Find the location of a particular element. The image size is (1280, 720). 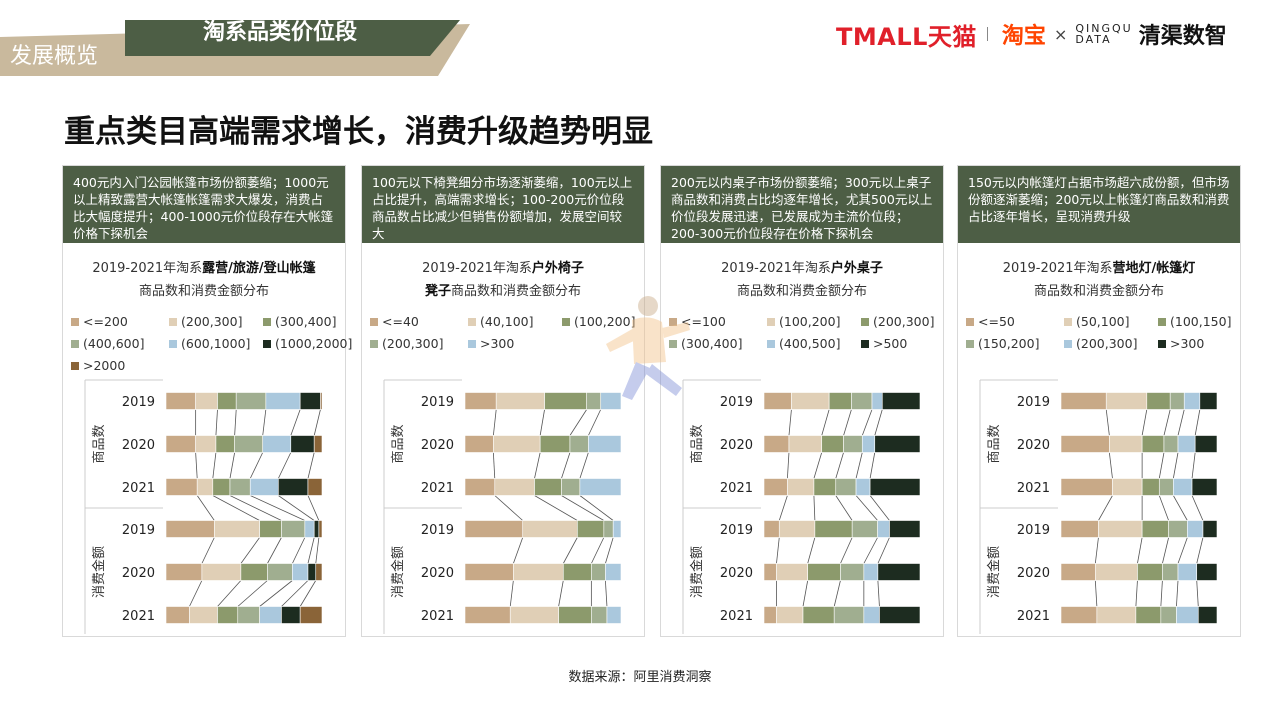

group-label: 消费金额 is located at coordinates (994, 572).